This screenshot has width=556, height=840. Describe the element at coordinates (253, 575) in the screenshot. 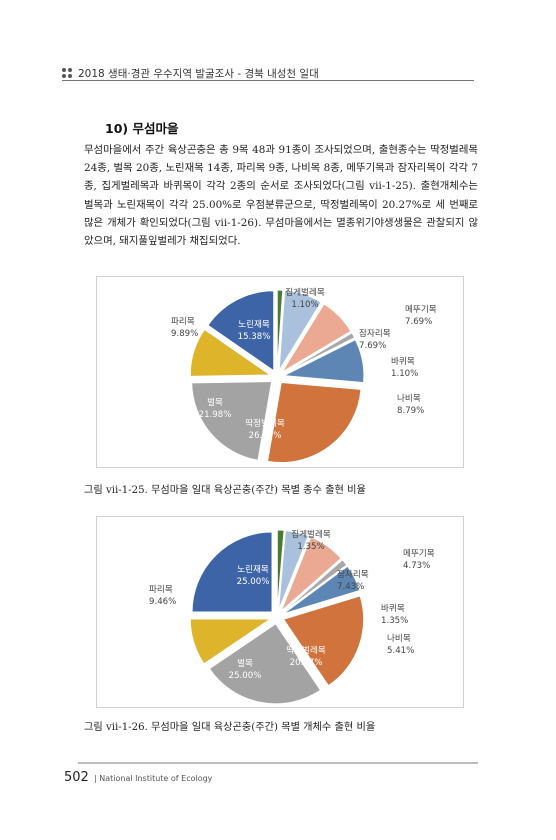

I see `slice-label: 노린재목 25.00%` at that location.